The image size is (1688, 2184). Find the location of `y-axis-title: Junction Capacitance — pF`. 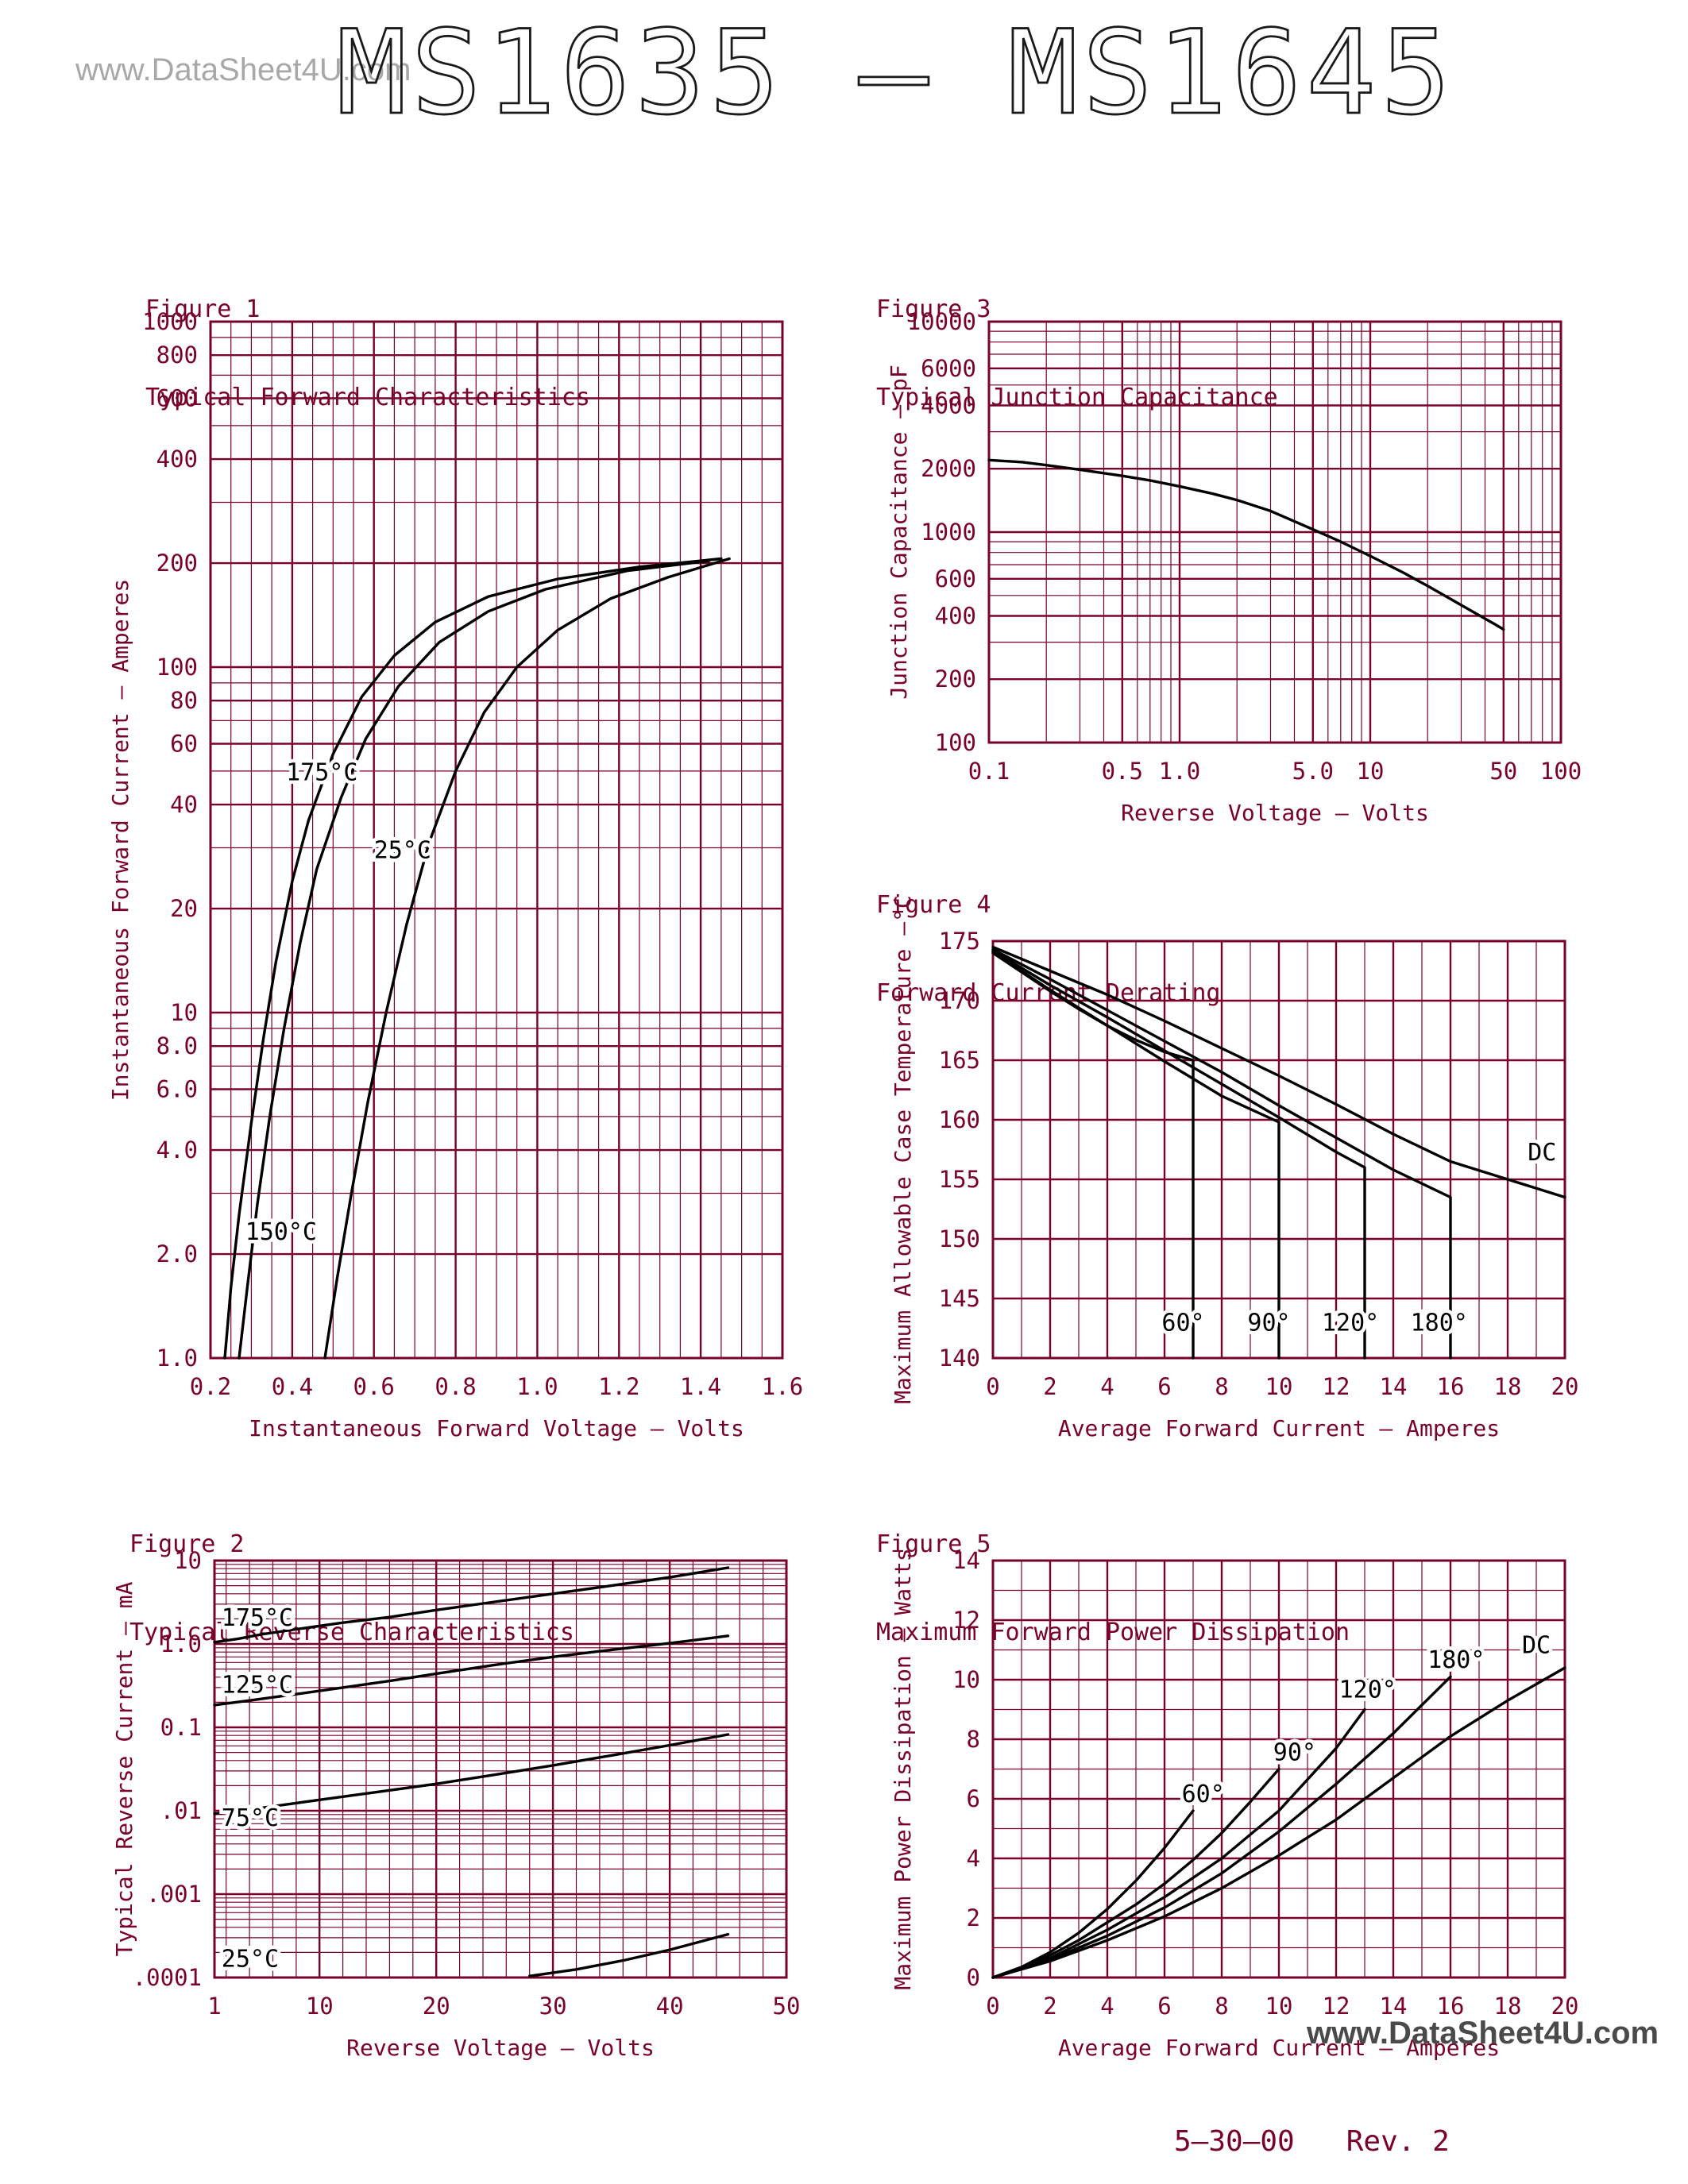

y-axis-title: Junction Capacitance — pF is located at coordinates (899, 532).